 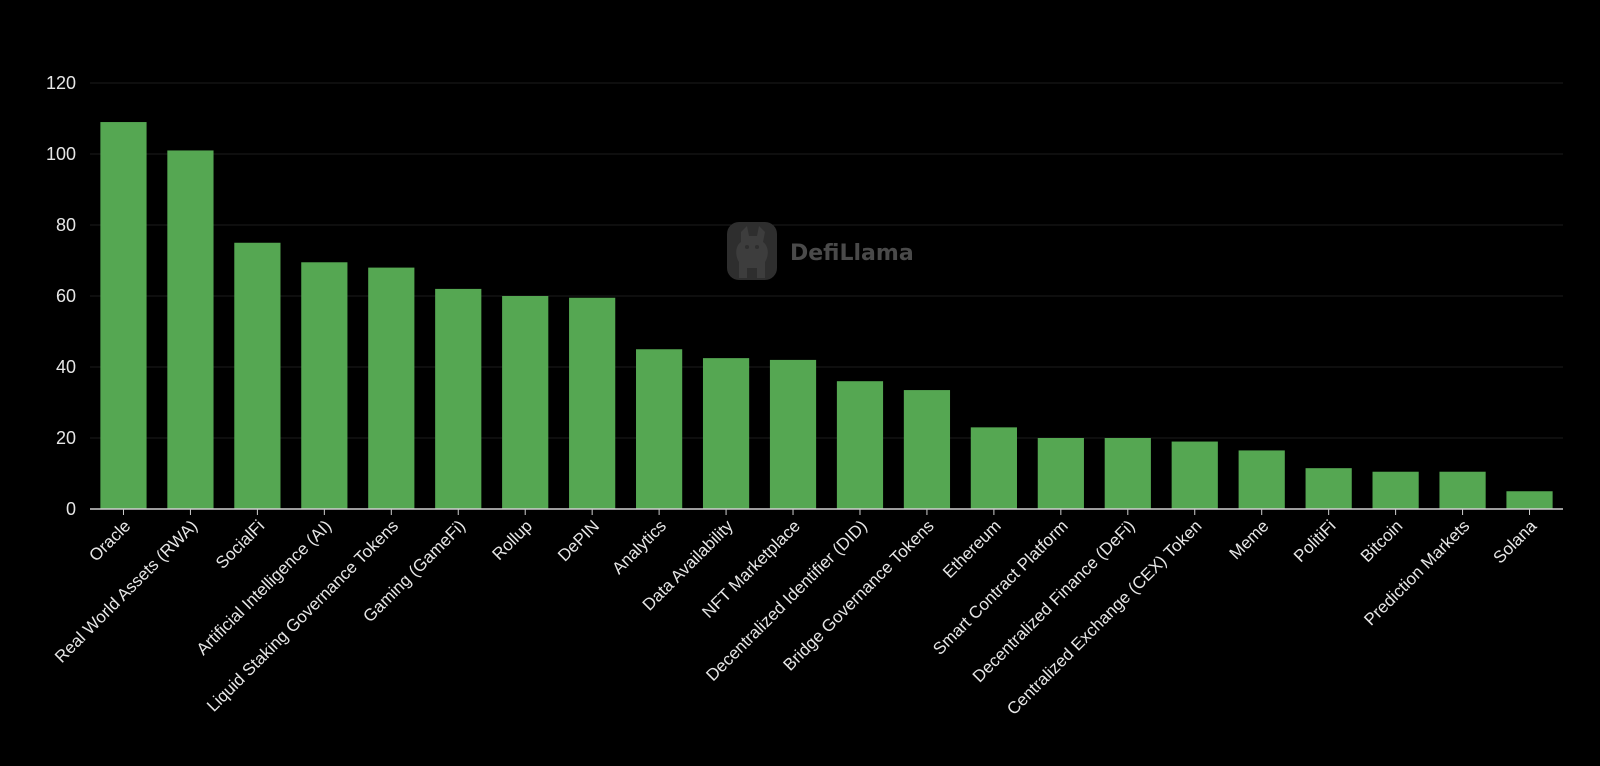 I want to click on y-axis-ticks: 0 20 40 60 80 100 120, so click(x=61, y=296).